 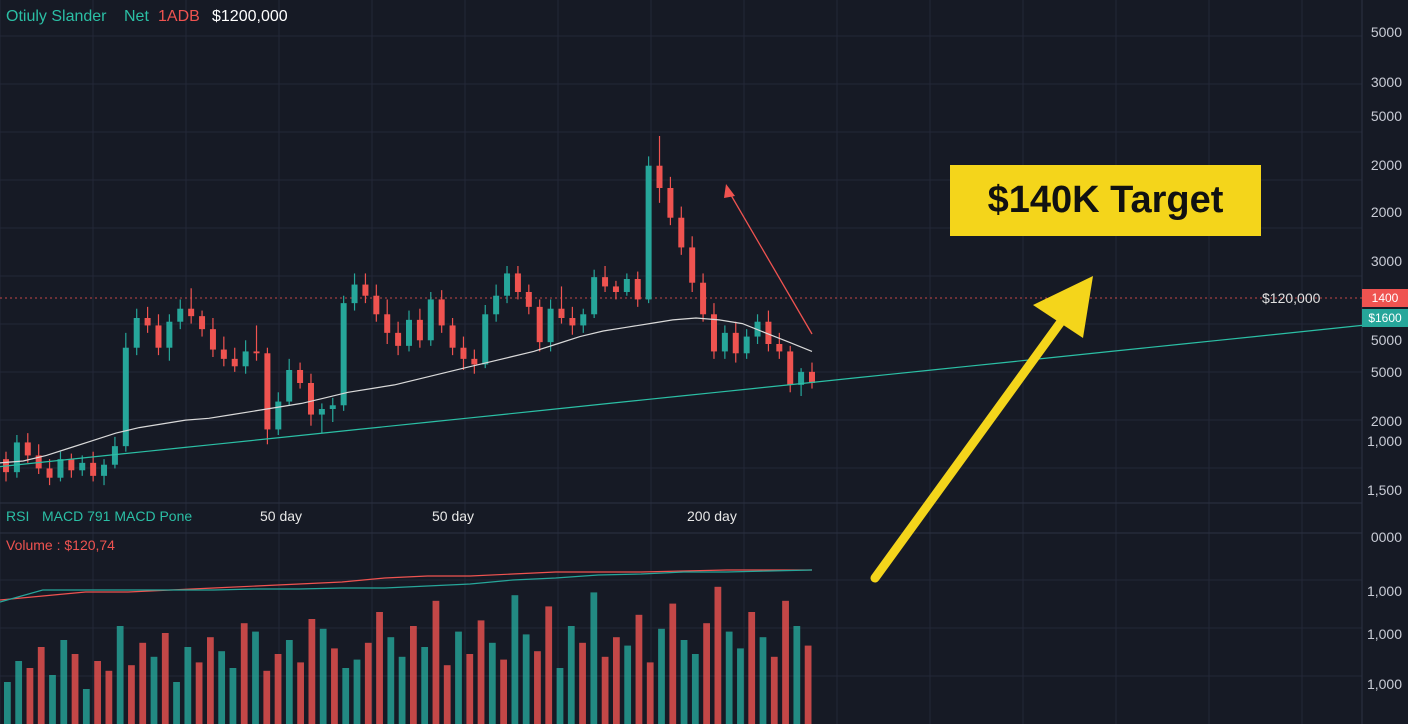 What do you see at coordinates (770, 262) in the screenshot?
I see `pullback-arrow-line` at bounding box center [770, 262].